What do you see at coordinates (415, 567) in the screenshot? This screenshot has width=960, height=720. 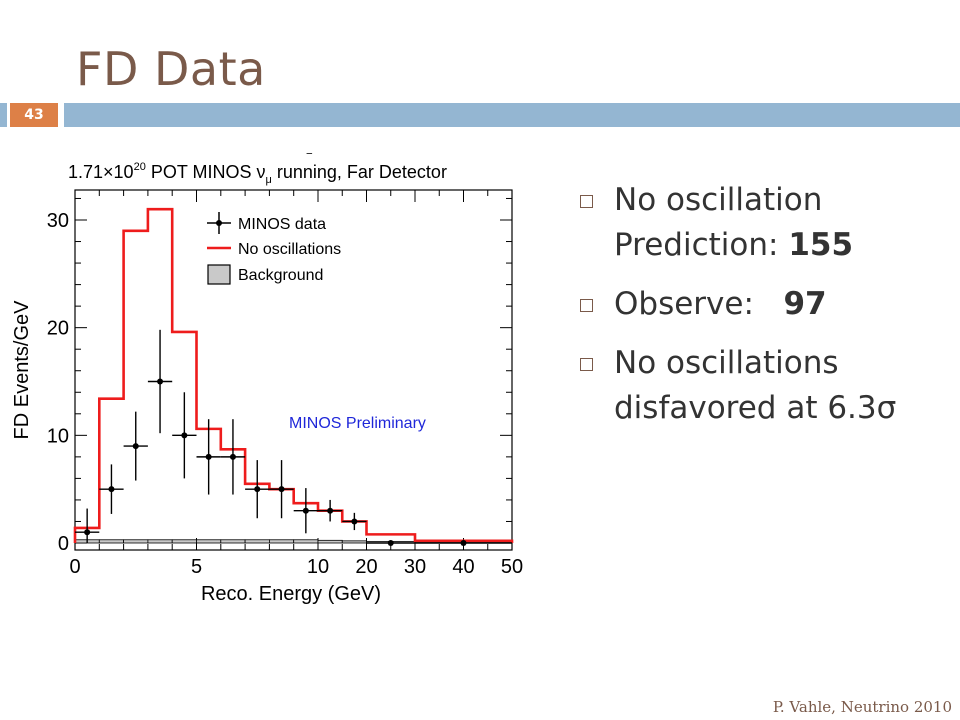 I see `x-tick-label: 30` at bounding box center [415, 567].